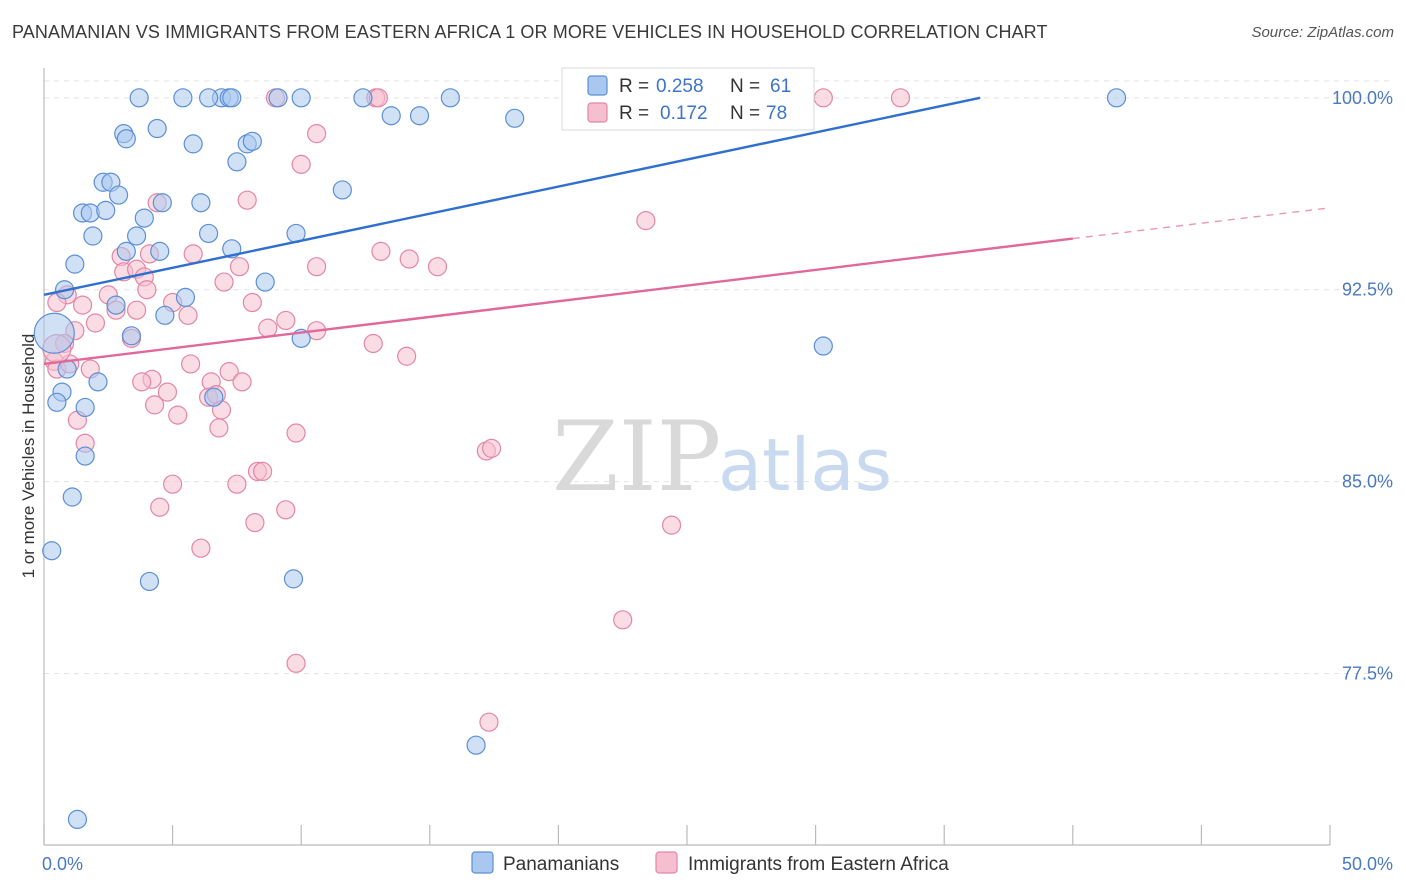 Image resolution: width=1406 pixels, height=892 pixels. Describe the element at coordinates (28, 456) in the screenshot. I see `y-axis-title: 1 or more Vehicles in Household` at that location.